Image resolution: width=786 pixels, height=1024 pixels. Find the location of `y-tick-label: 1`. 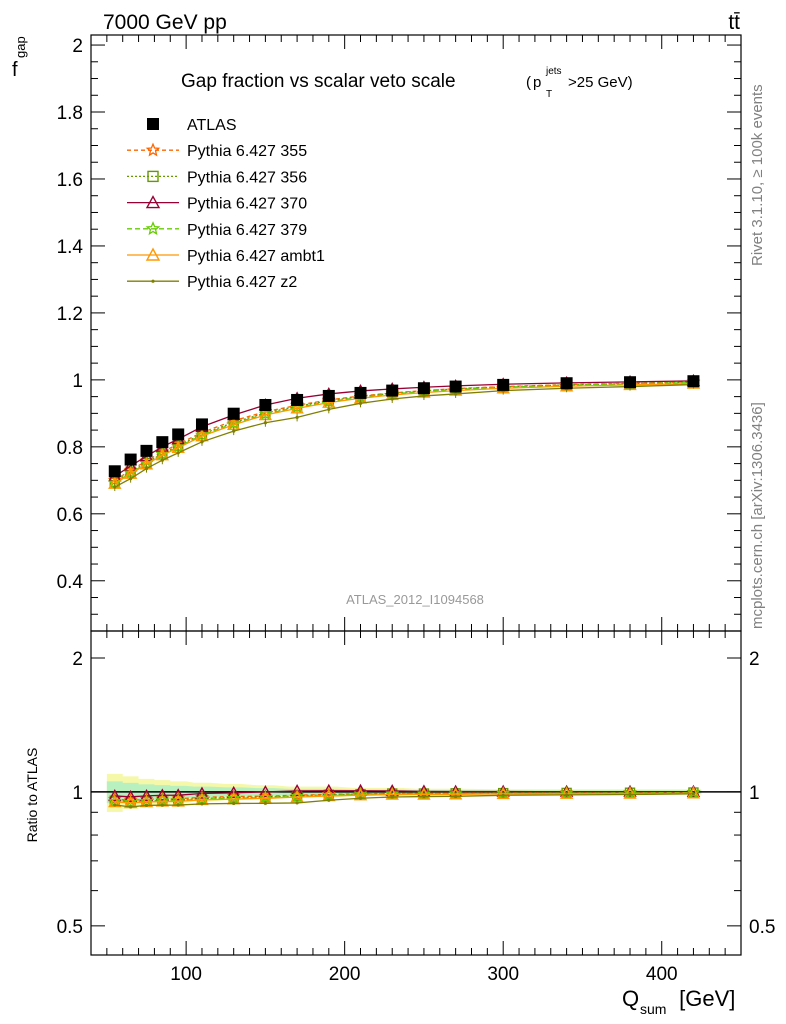

y-tick-label: 1 is located at coordinates (77, 381).